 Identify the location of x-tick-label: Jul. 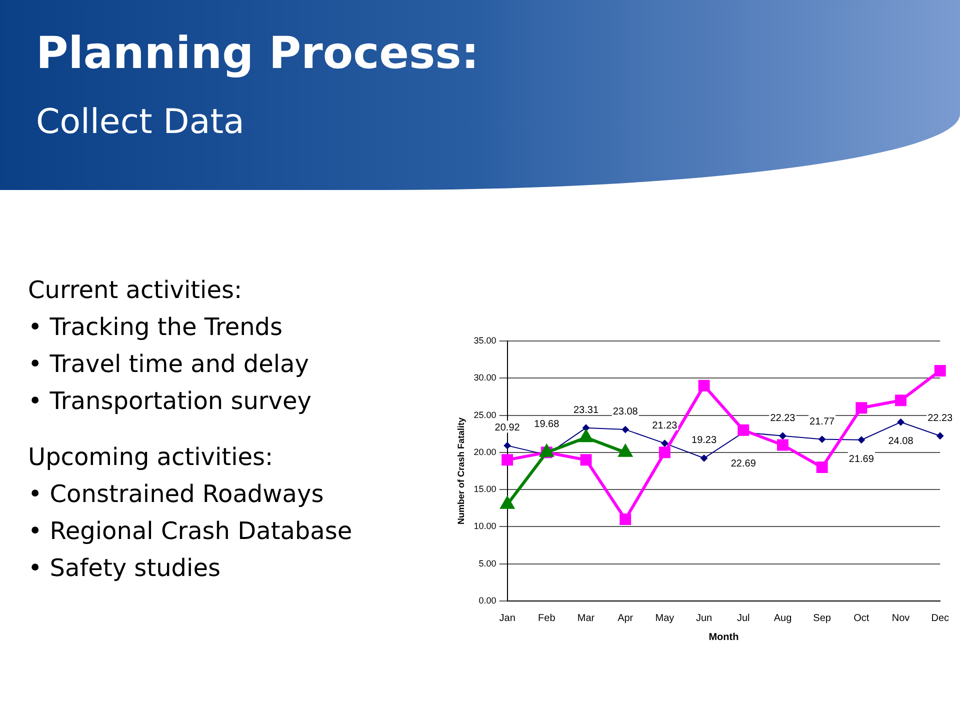
(743, 618).